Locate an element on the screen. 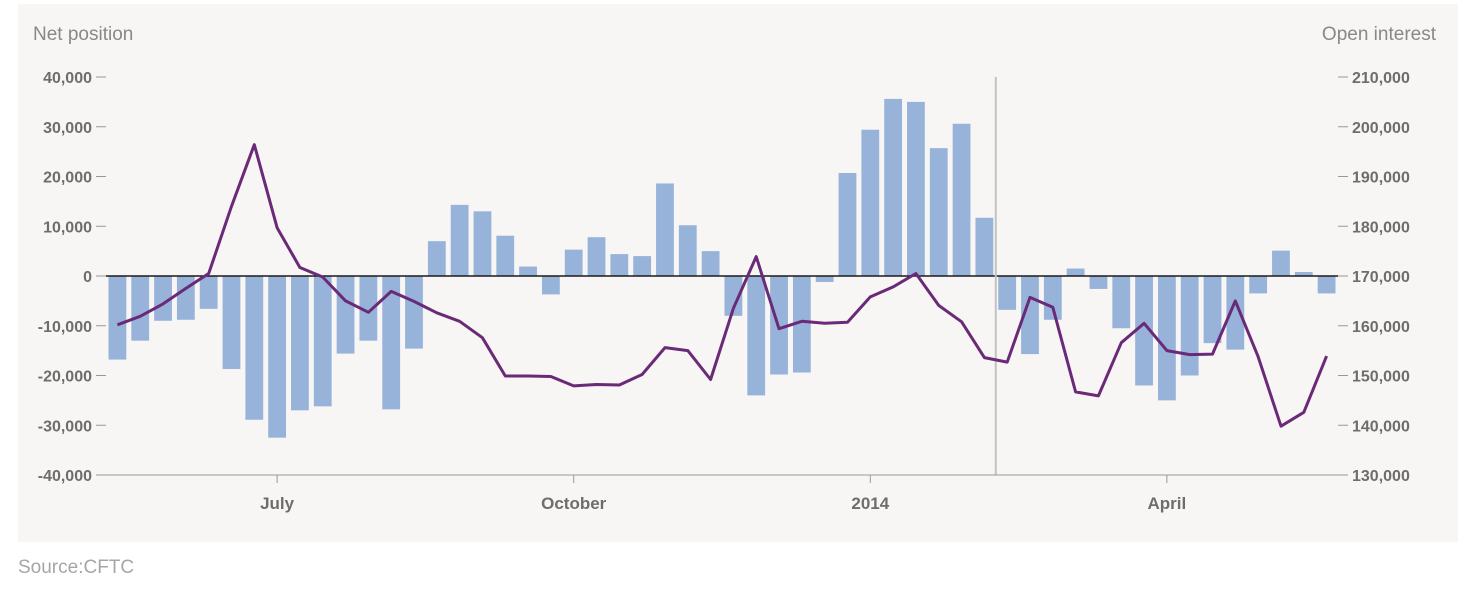 The height and width of the screenshot is (593, 1465). left-tick-label: 40,000 is located at coordinates (67, 78).